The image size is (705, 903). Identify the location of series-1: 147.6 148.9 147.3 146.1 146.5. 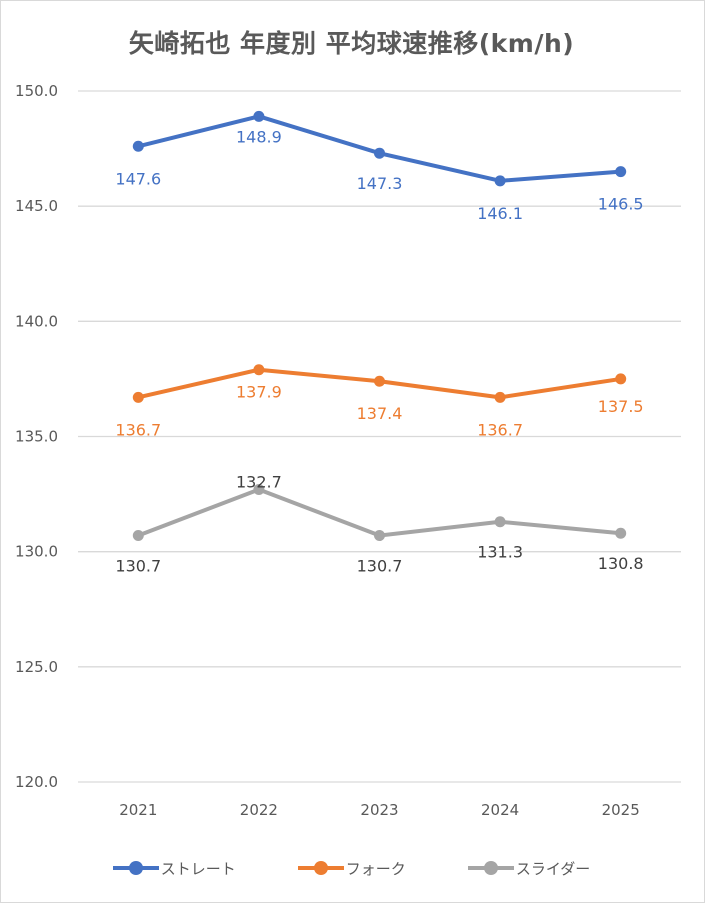
(379, 166).